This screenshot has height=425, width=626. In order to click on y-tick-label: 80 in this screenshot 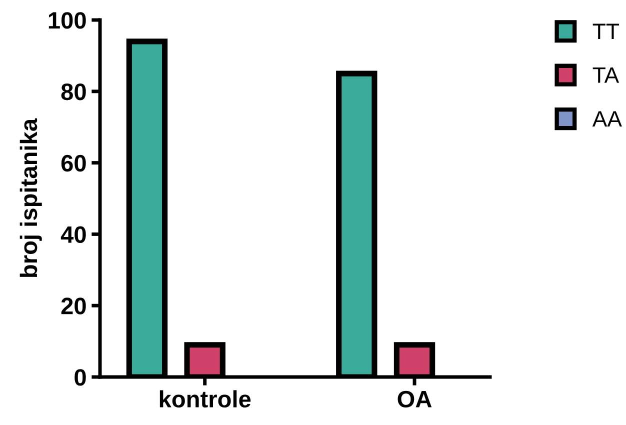, I will do `click(73, 91)`.